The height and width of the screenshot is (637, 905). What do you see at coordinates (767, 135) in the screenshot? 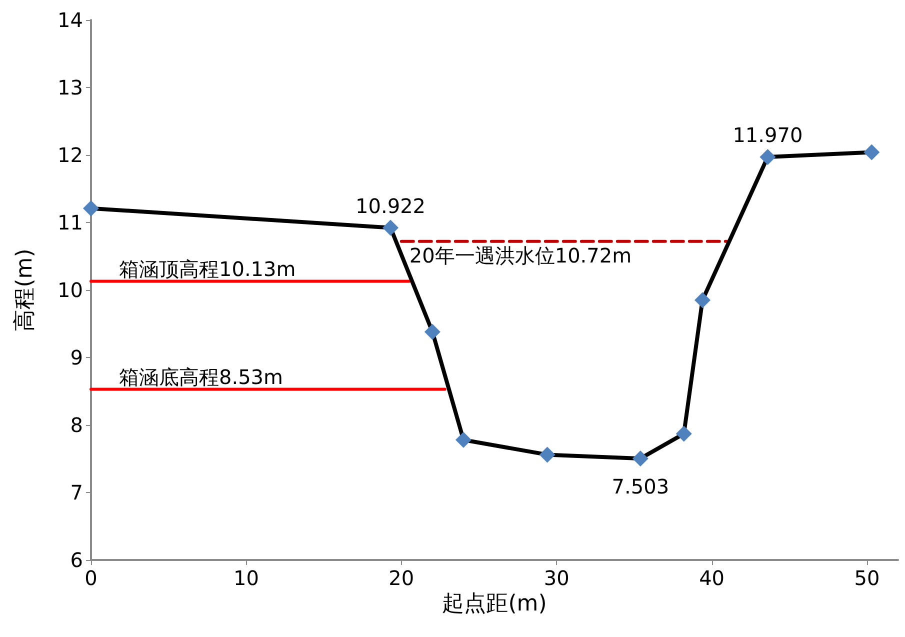
I see `data-label: 11.970` at bounding box center [767, 135].